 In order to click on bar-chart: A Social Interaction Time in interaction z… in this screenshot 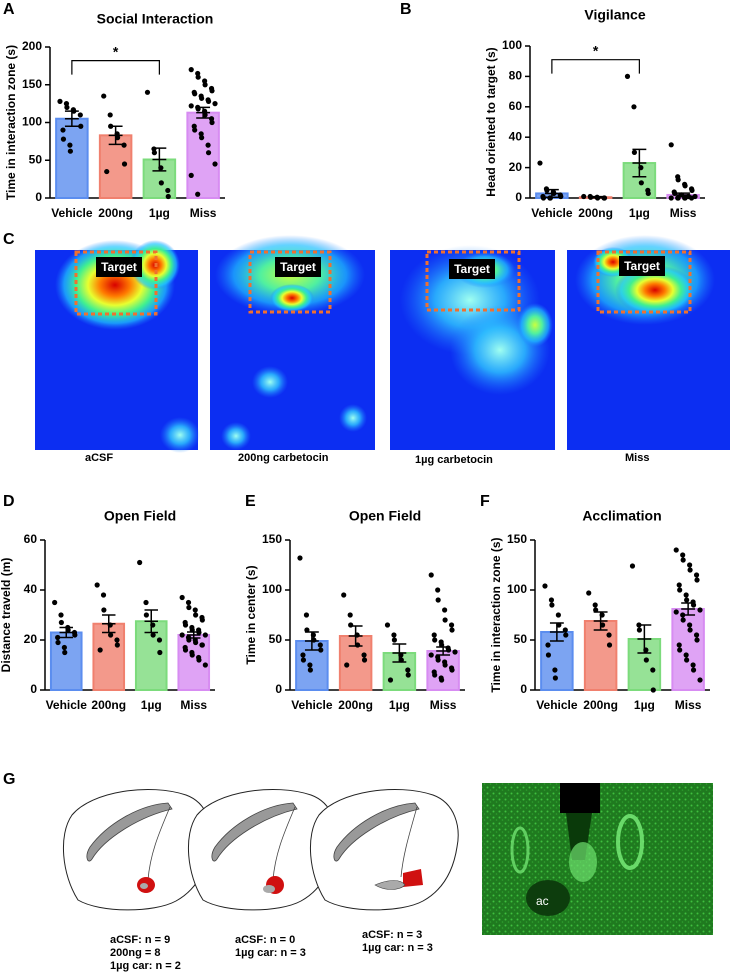, I will do `click(114, 110)`.